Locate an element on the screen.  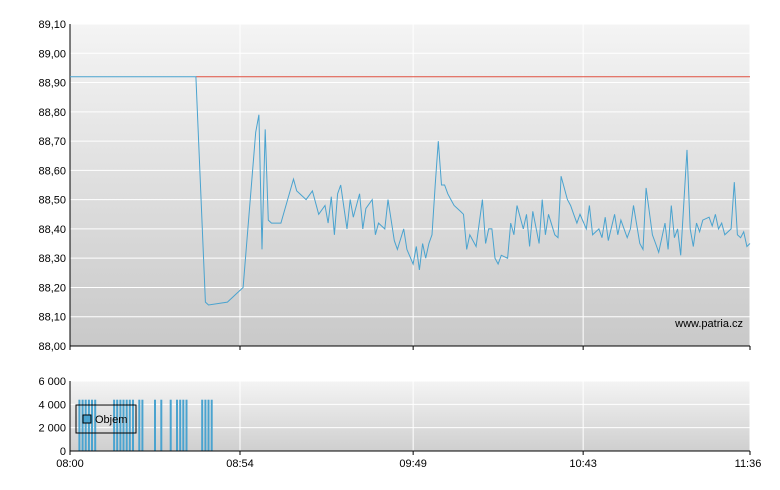
x-tick-label: 09:49 is located at coordinates (413, 464).